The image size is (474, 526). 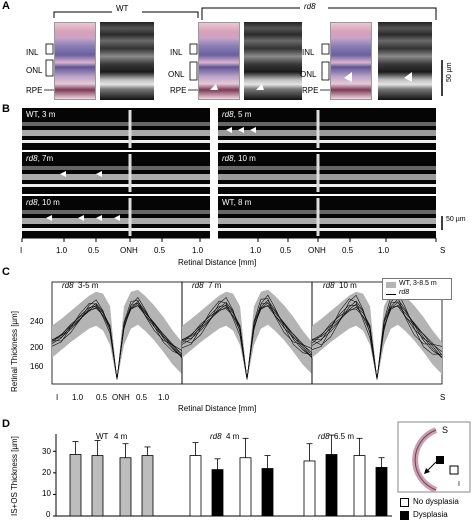 I want to click on panel-d-group-2-age: 4 m, so click(x=233, y=436).